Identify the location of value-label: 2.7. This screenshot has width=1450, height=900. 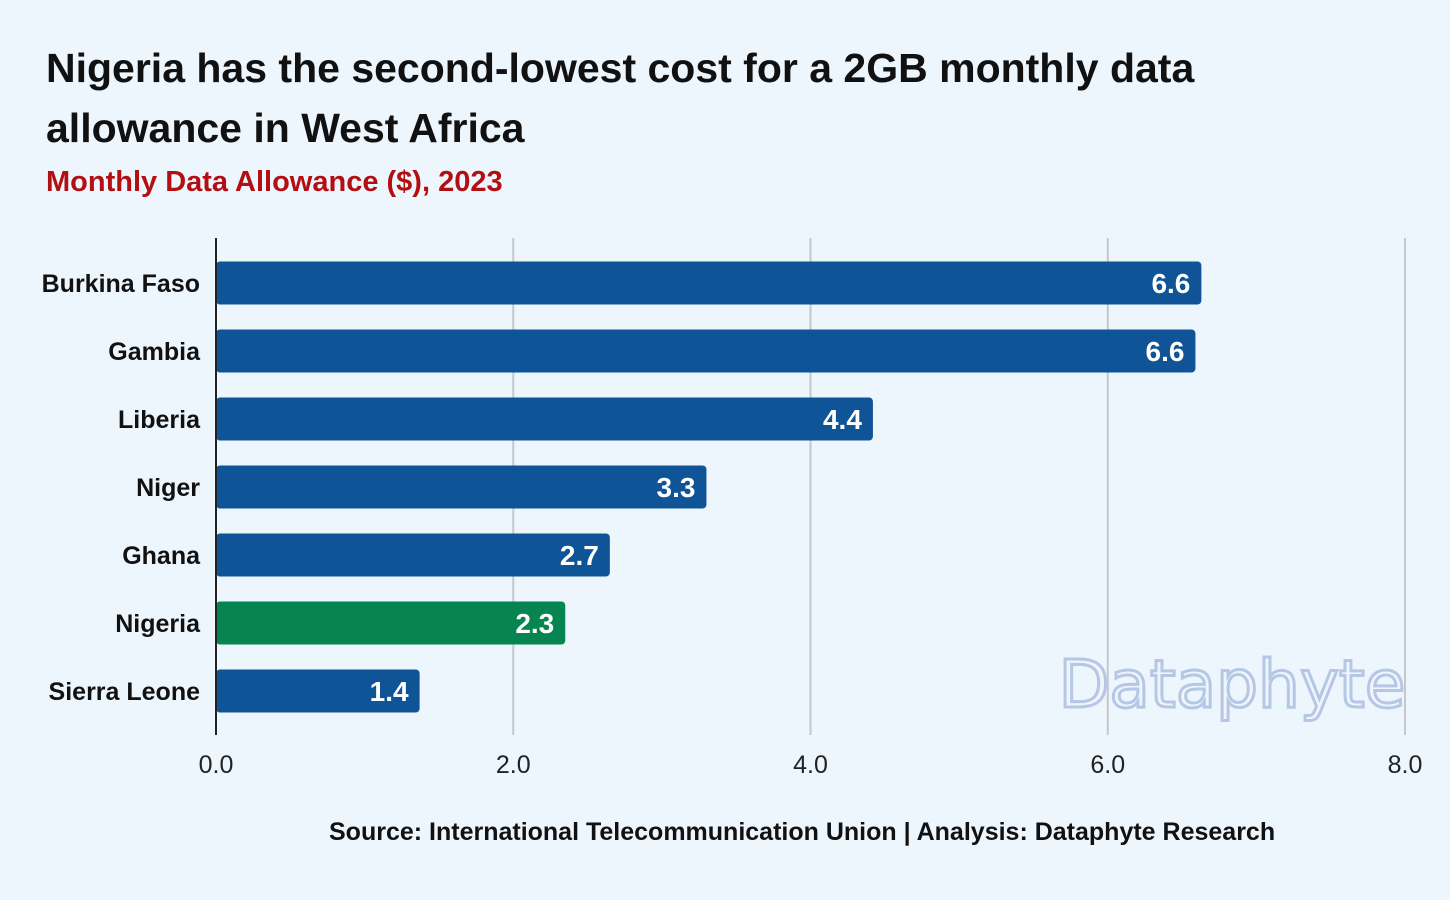
(579, 555).